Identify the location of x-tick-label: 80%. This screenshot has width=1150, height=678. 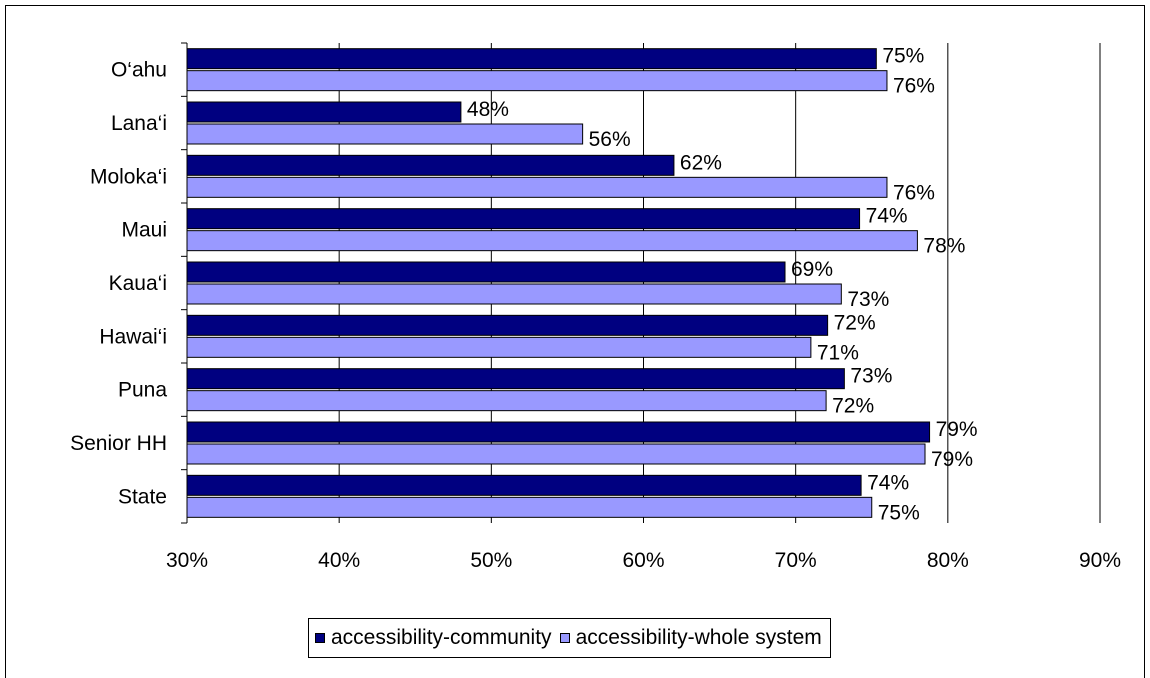
(948, 560).